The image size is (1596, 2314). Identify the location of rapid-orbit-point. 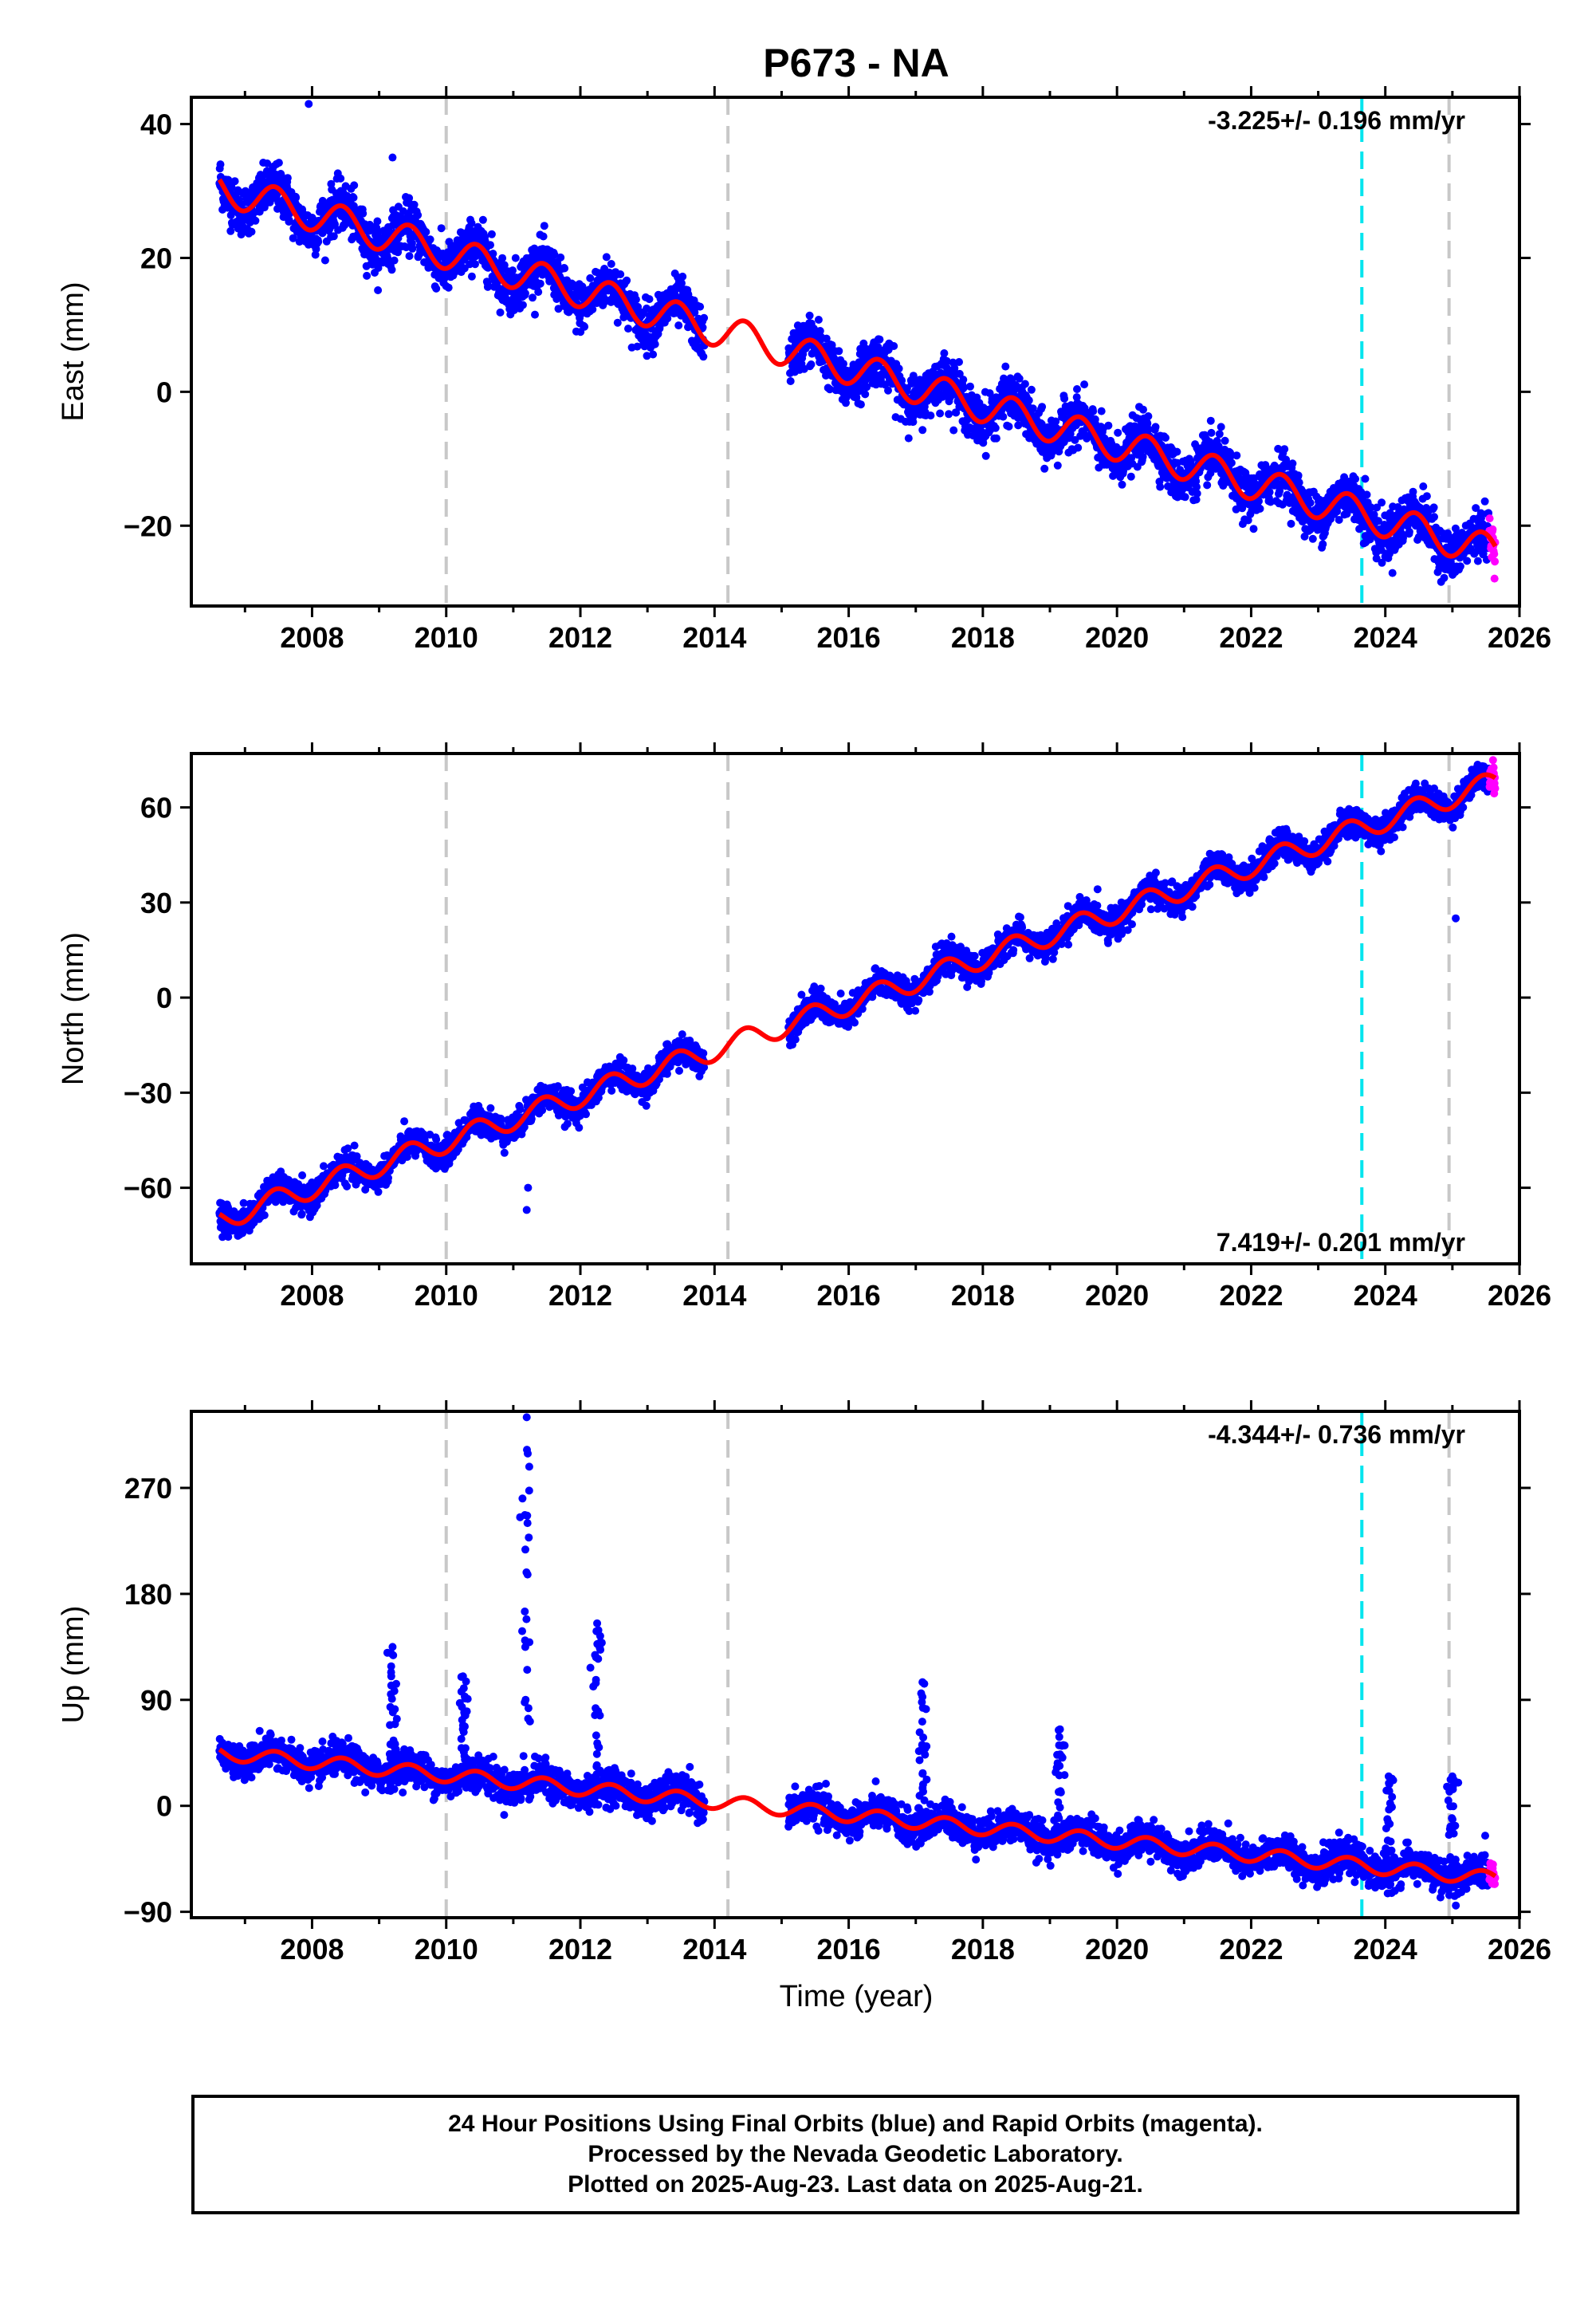
(1494, 578).